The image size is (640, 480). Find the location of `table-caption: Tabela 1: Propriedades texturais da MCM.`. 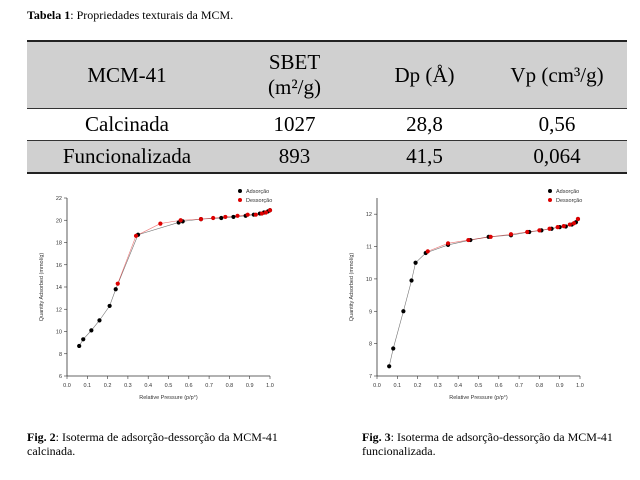

table-caption: Tabela 1: Propriedades texturais da MCM. is located at coordinates (130, 15).